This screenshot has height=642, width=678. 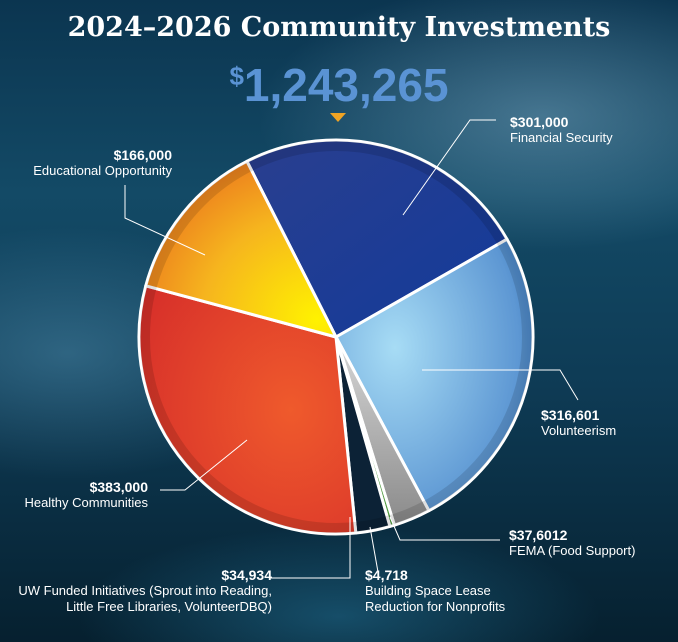 I want to click on total-pointer-icon, so click(x=338, y=117).